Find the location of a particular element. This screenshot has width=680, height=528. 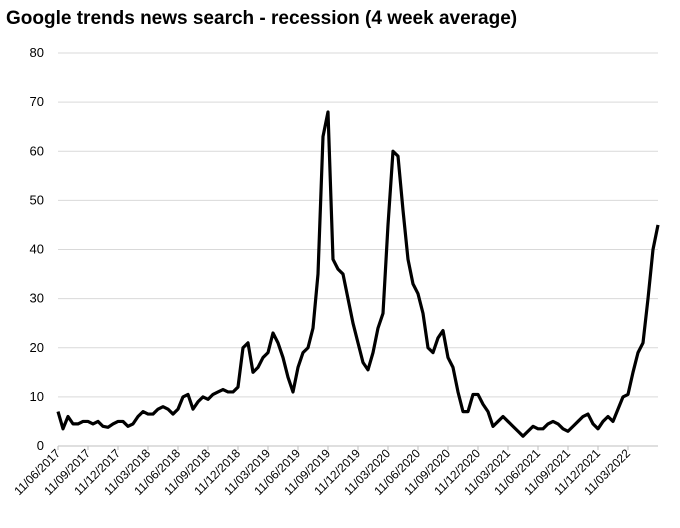

y-tick-label: 30 is located at coordinates (37, 298).